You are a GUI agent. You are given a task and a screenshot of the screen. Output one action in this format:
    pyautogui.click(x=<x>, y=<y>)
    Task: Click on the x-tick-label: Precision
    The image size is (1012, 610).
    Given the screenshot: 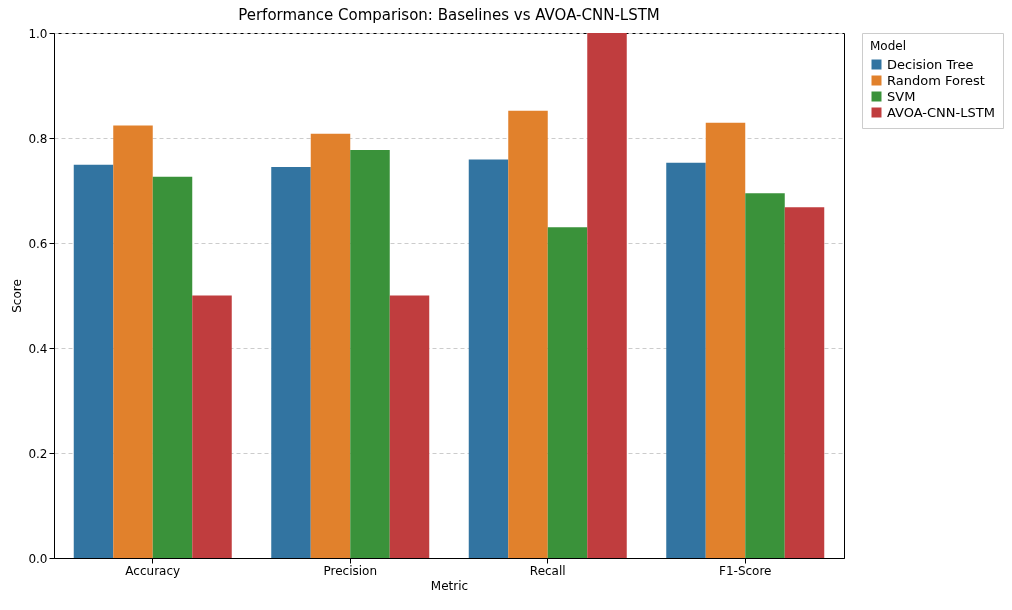 What is the action you would take?
    pyautogui.click(x=350, y=570)
    